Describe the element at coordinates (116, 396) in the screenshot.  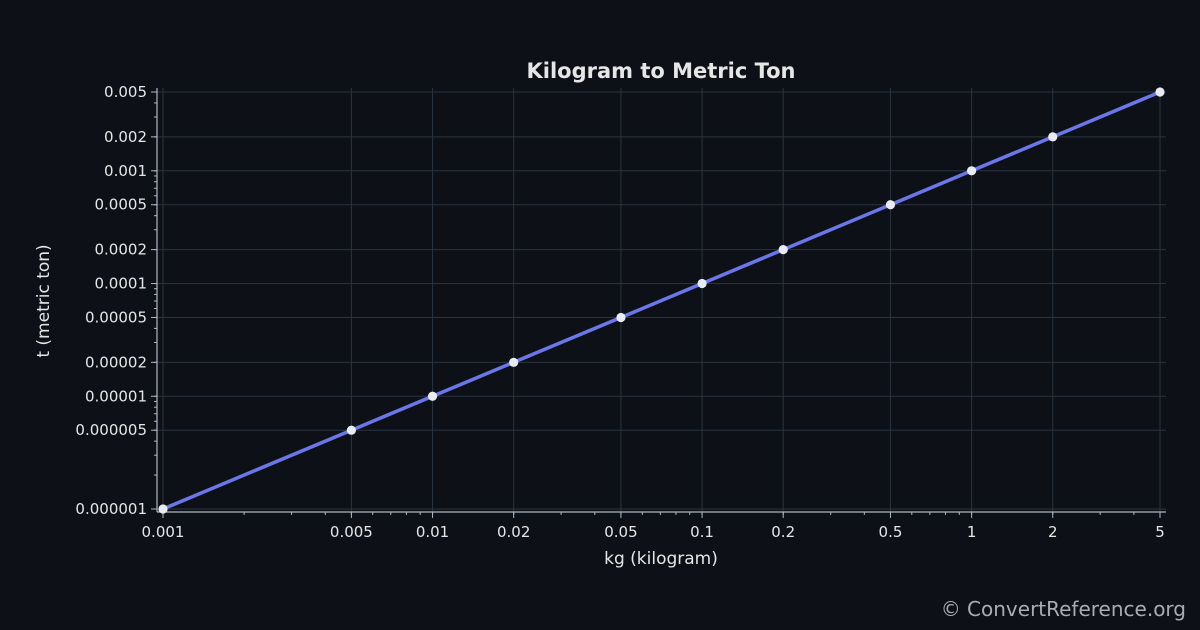
I see `y-tick-label: 0.00001` at that location.